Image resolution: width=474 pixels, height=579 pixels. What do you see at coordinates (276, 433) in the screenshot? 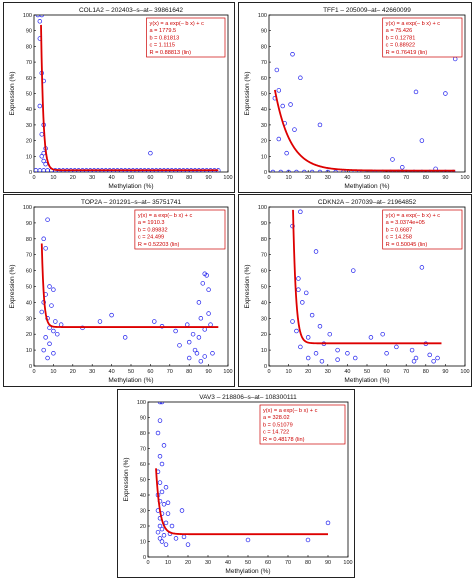
I see `annotation-line: c = 14.722` at bounding box center [276, 433].